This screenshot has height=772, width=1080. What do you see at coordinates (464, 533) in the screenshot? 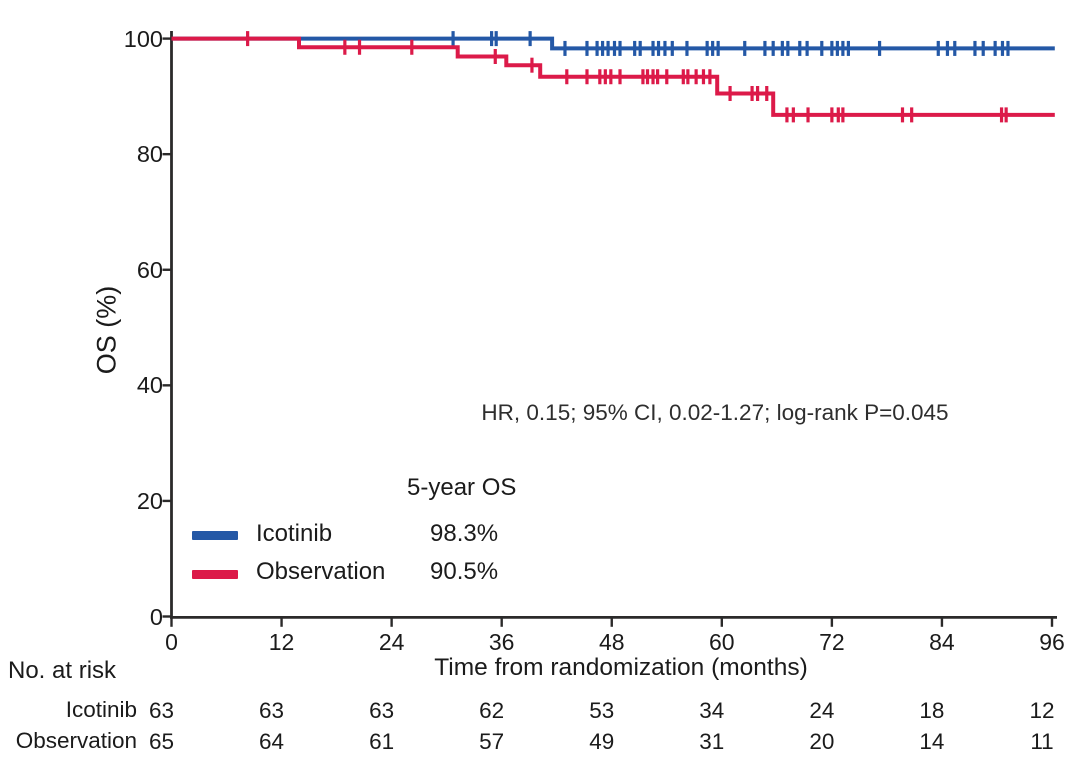
I see `legend-value-icotinib: 98.3%` at bounding box center [464, 533].